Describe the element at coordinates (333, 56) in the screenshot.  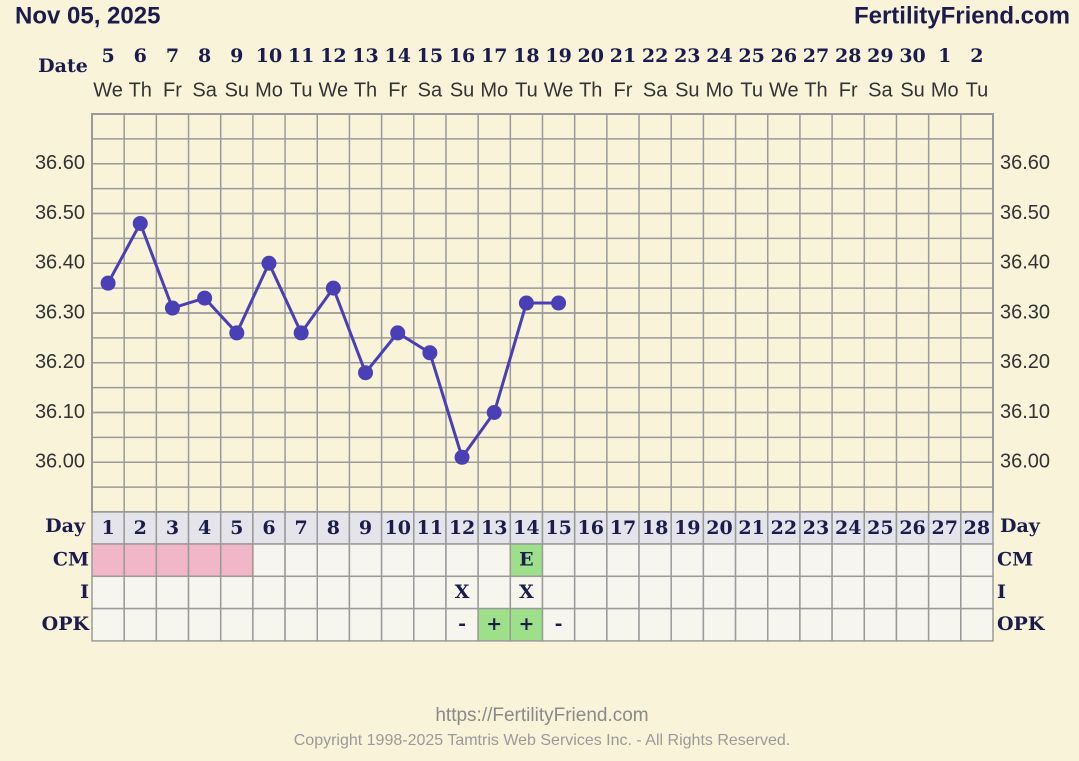
I see `date-label: 12` at that location.